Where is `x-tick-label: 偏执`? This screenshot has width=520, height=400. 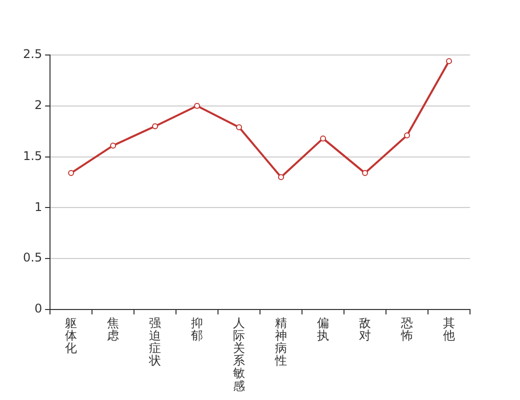
x-tick-label: 偏执 is located at coordinates (323, 329).